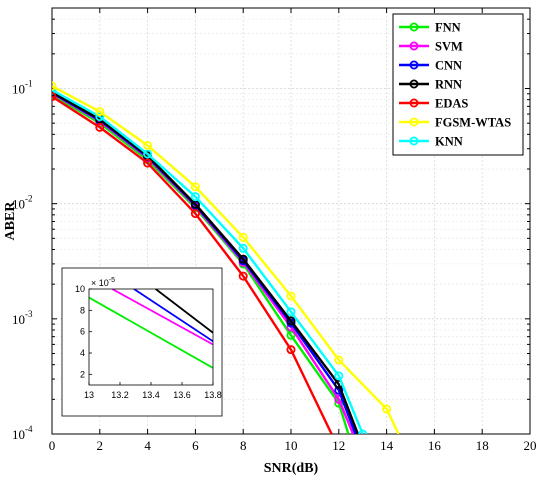  Describe the element at coordinates (82, 353) in the screenshot. I see `inset-y-tick-label: 4` at that location.